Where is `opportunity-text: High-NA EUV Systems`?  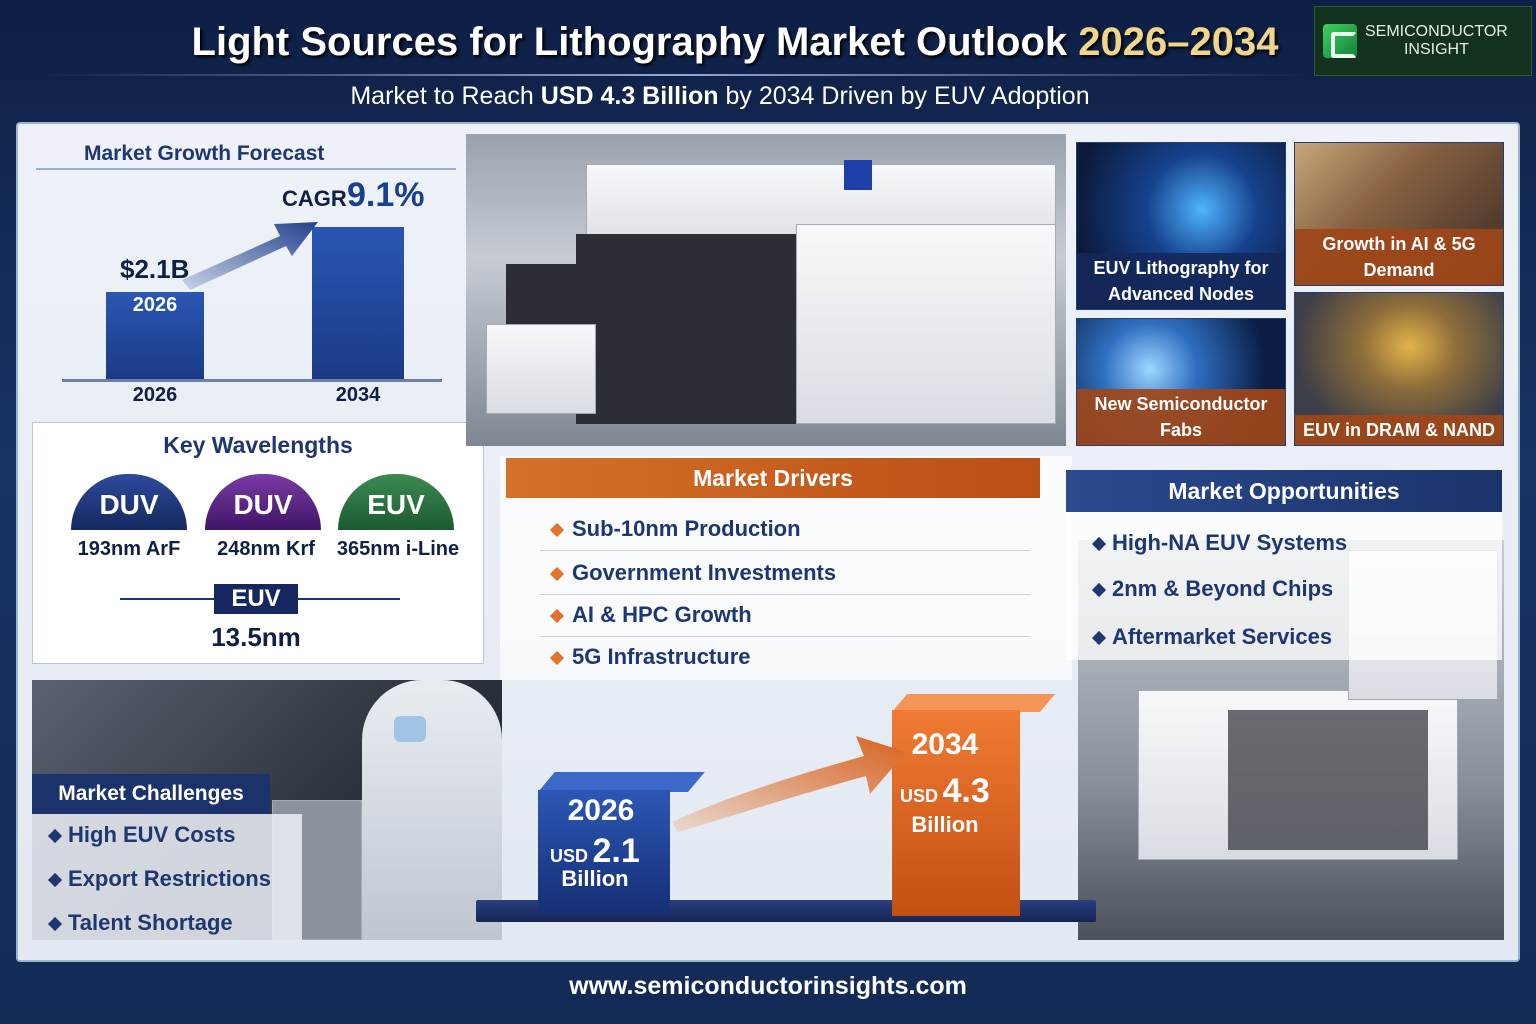
opportunity-text: High-NA EUV Systems is located at coordinates (1230, 542).